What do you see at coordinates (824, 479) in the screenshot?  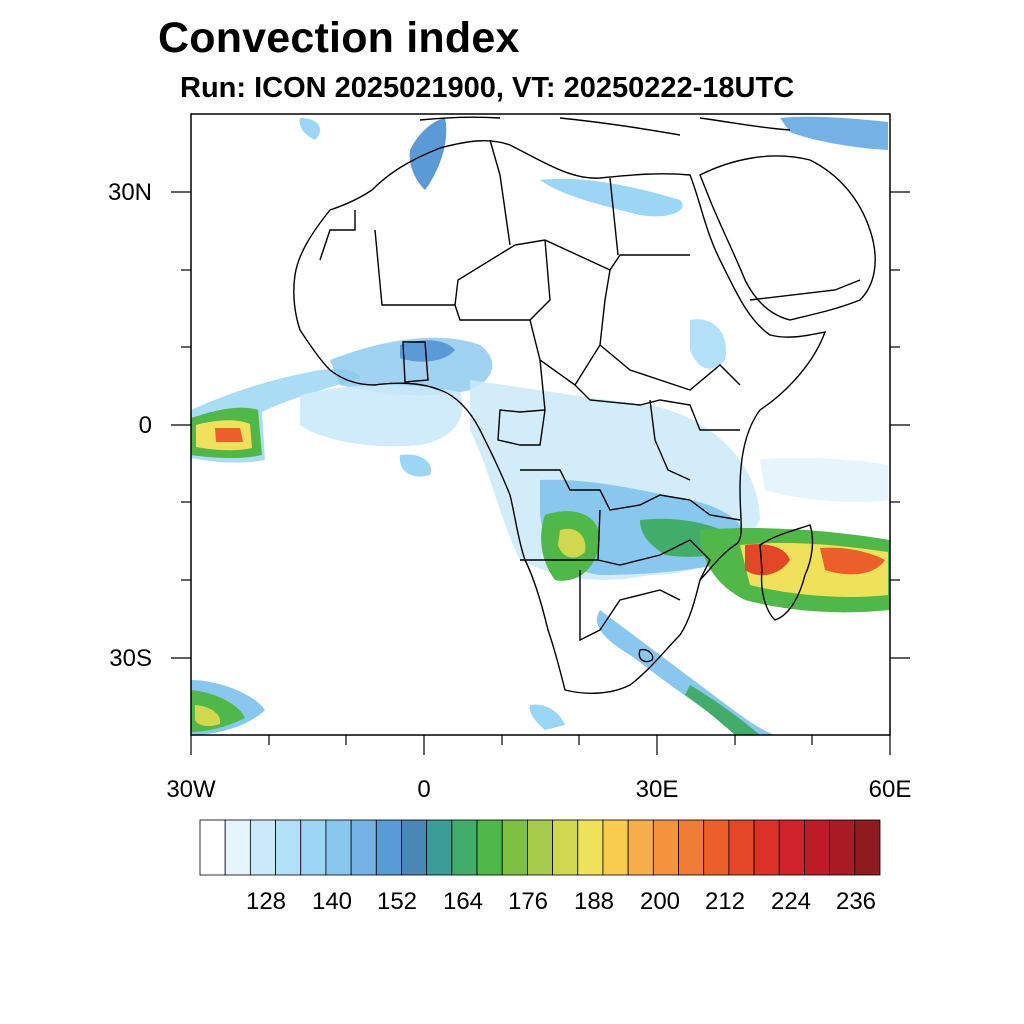 I see `field-east` at bounding box center [824, 479].